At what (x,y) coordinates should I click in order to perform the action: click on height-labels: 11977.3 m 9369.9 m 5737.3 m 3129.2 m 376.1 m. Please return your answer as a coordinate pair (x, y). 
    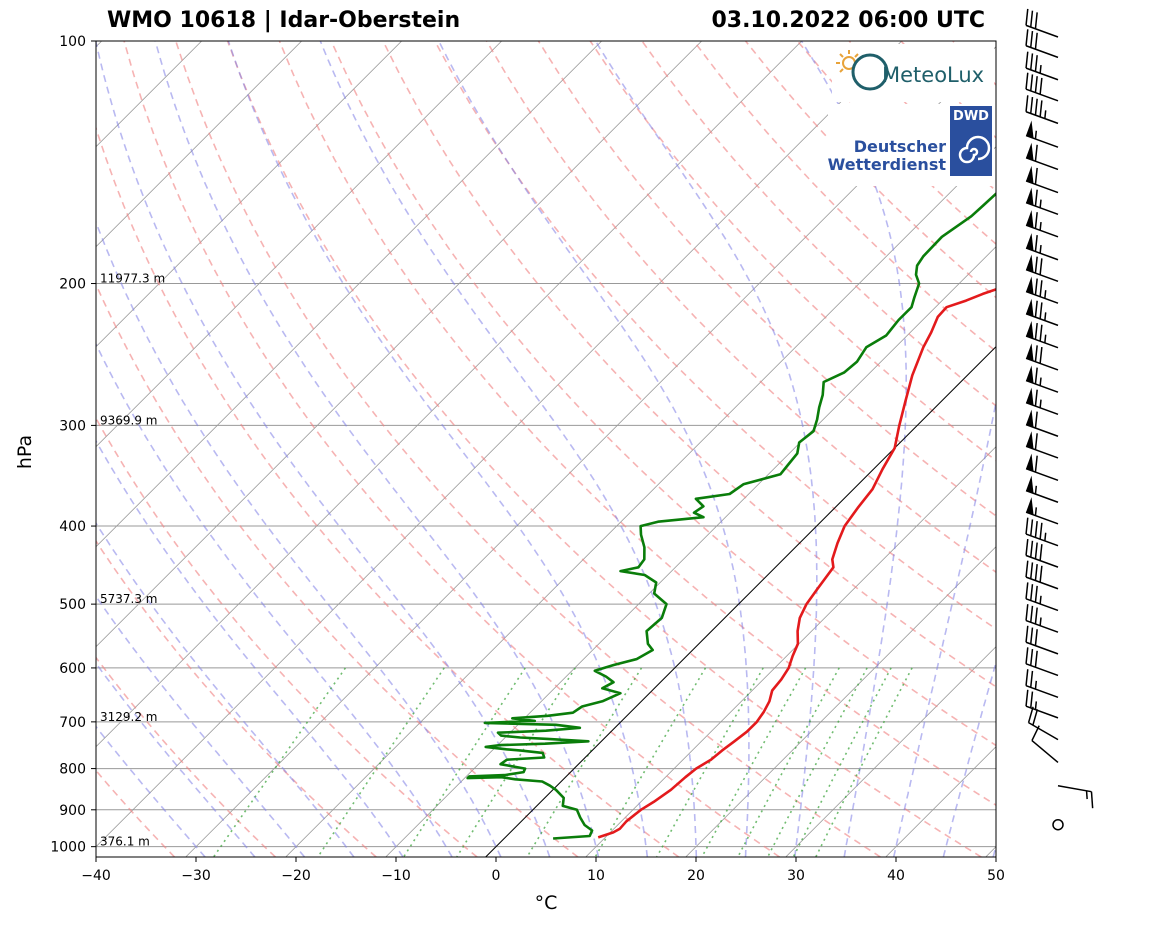
    Looking at the image, I should click on (132, 560).